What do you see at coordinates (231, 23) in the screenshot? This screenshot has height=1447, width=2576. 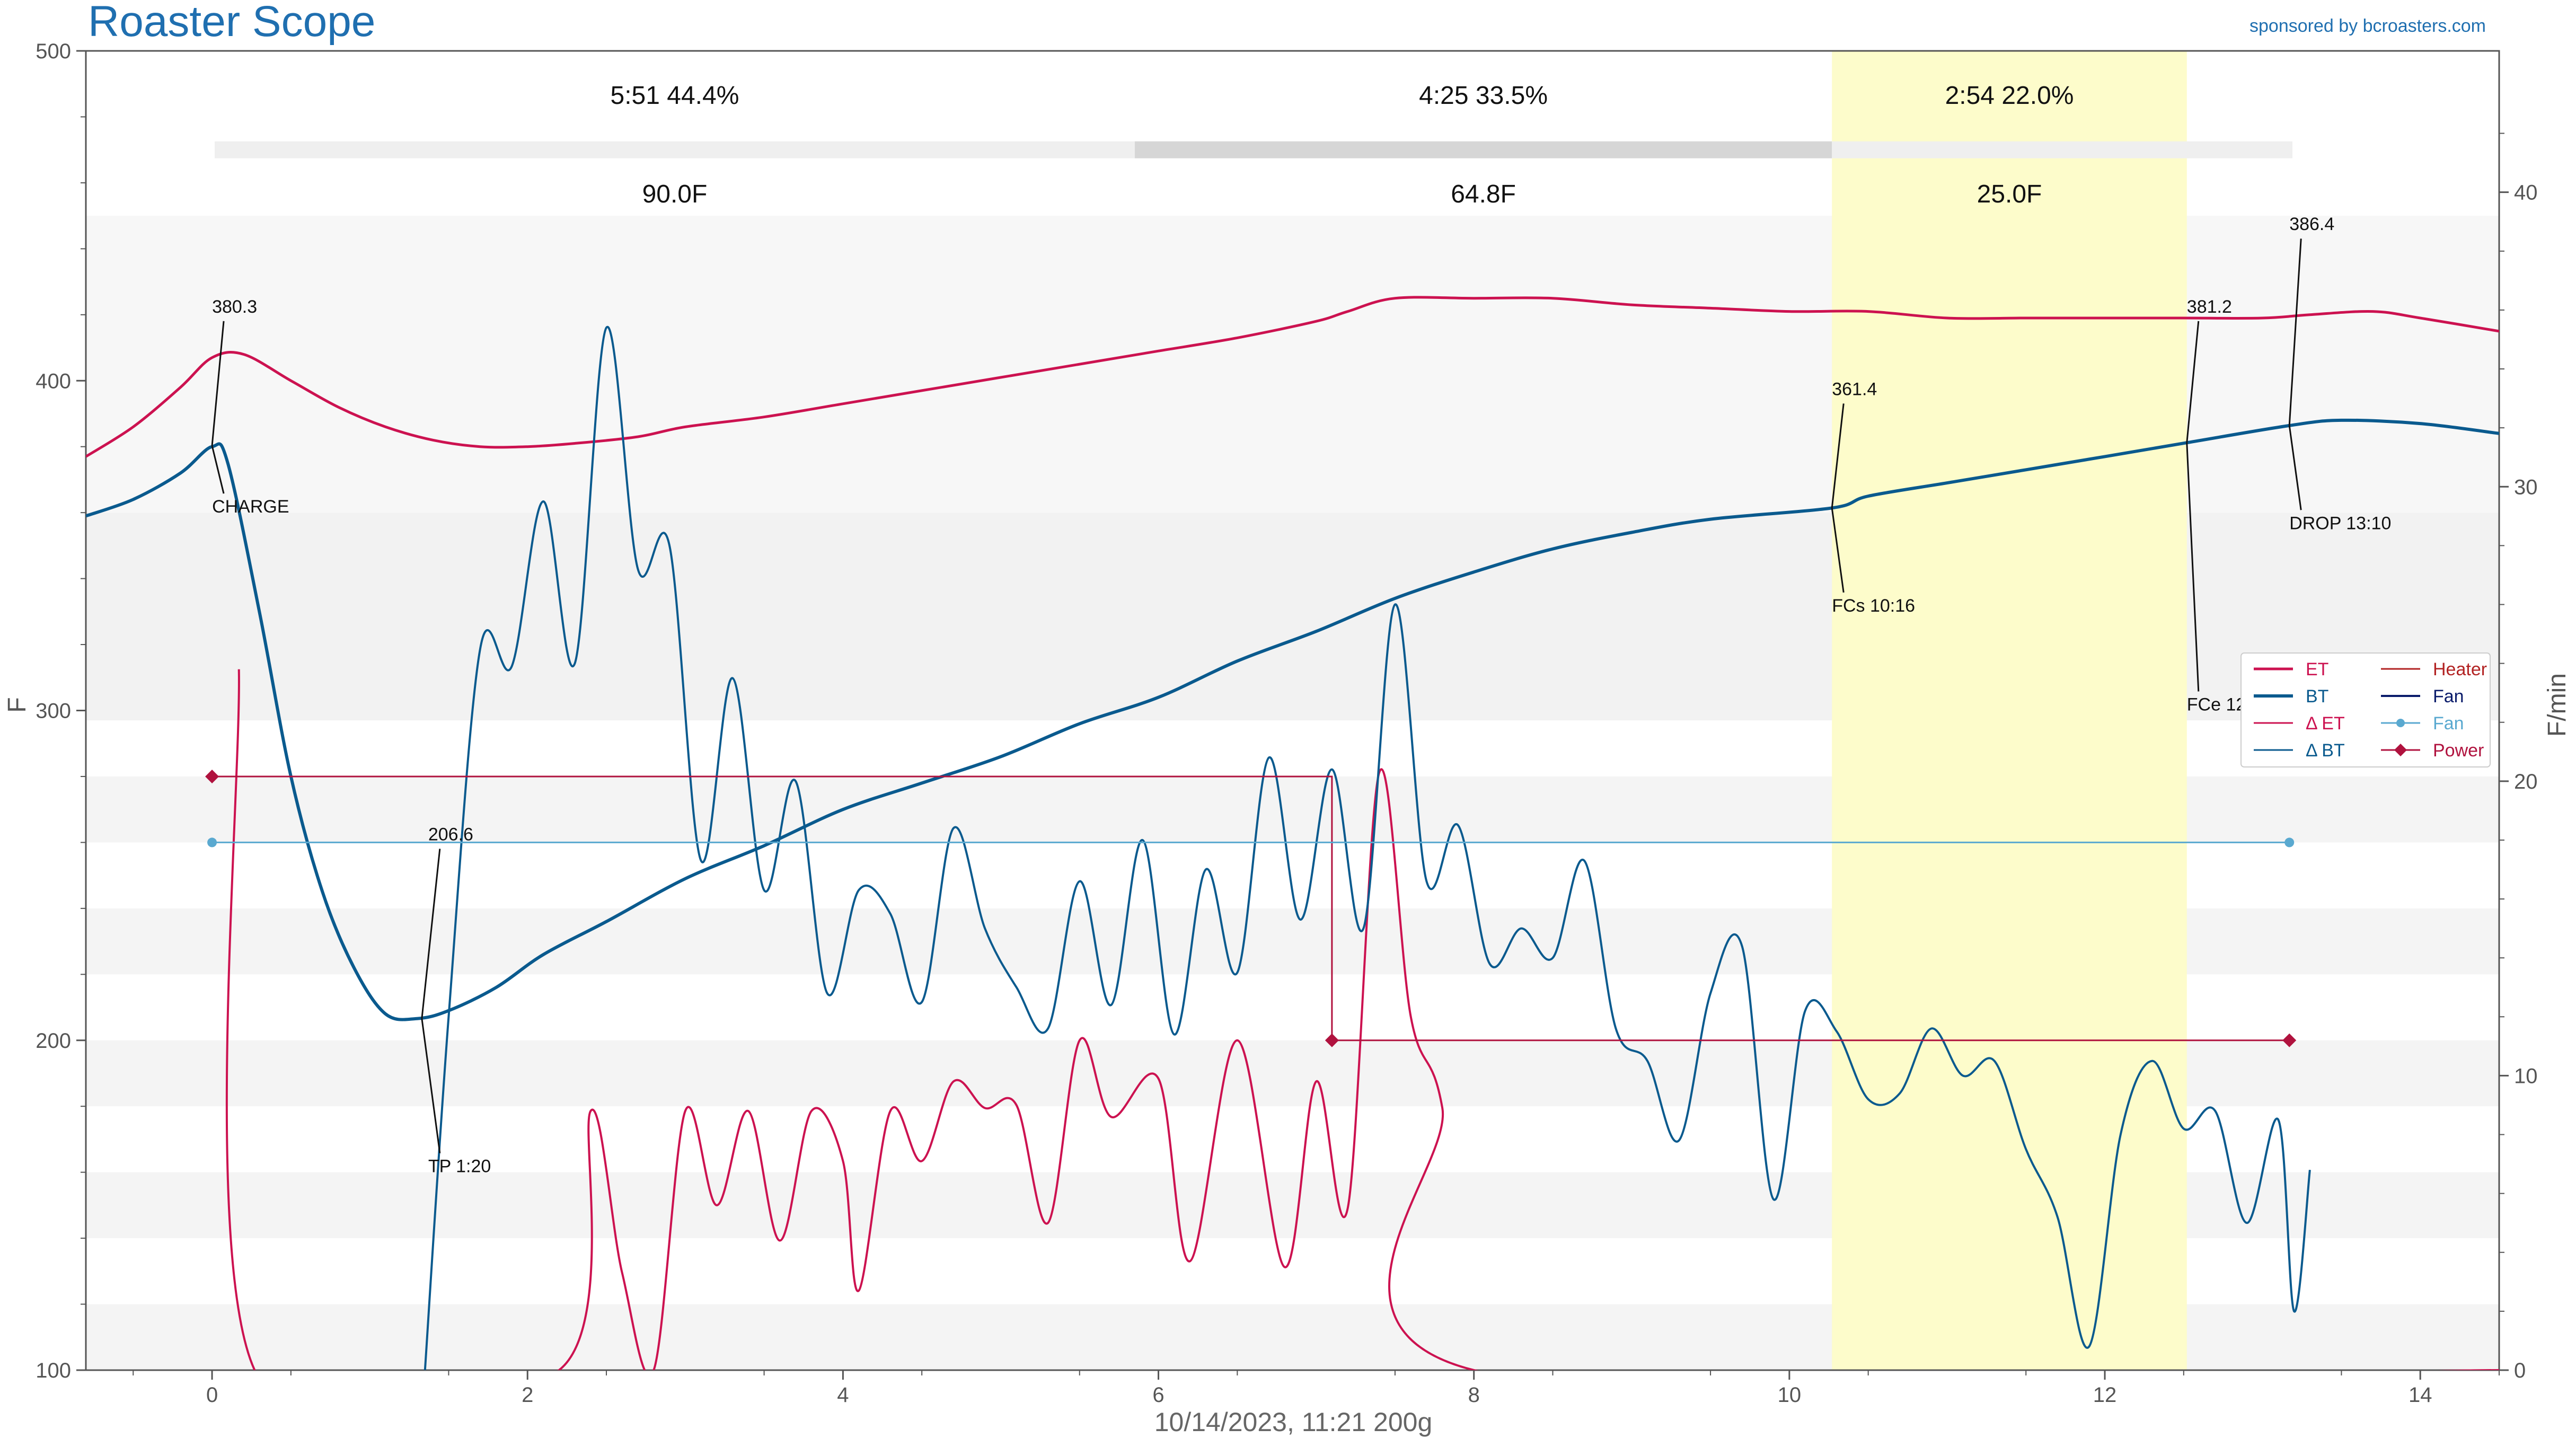 I see `app-title: Roaster Scope` at bounding box center [231, 23].